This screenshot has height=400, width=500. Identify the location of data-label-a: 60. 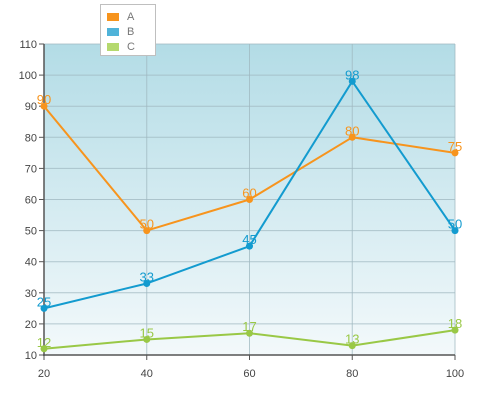
(249, 193).